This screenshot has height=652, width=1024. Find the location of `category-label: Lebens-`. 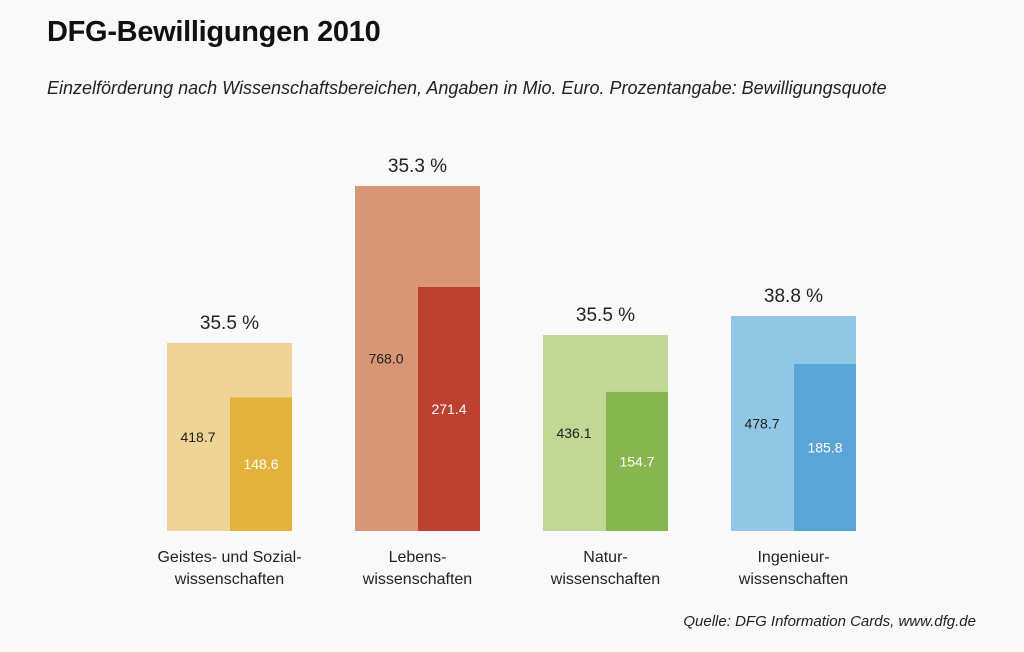

category-label: Lebens- is located at coordinates (418, 557).